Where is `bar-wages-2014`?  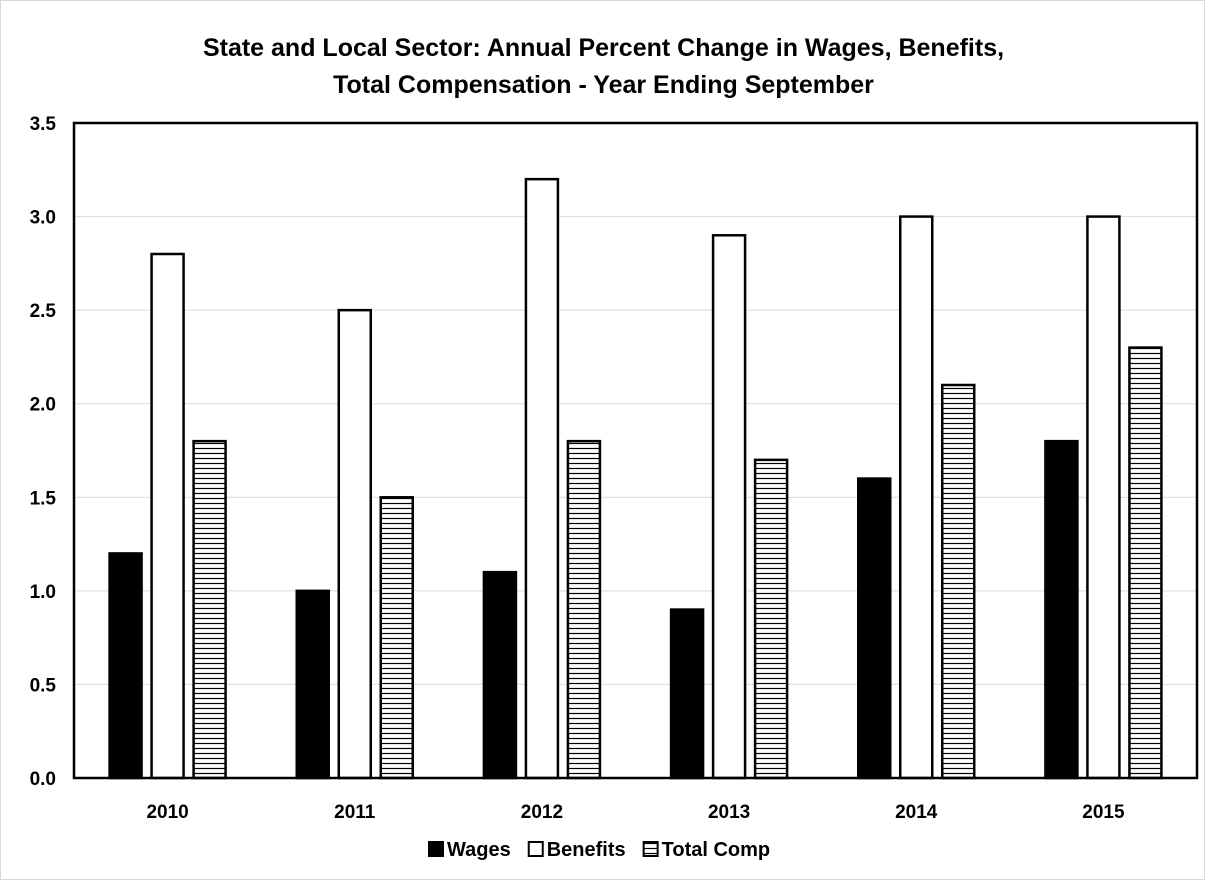
bar-wages-2014 is located at coordinates (874, 628).